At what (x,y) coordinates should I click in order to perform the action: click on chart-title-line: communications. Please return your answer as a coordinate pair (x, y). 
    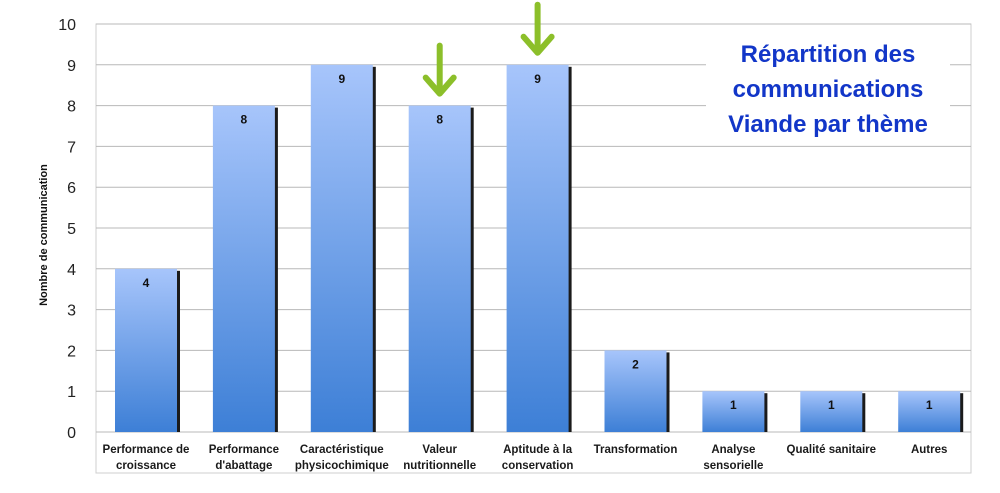
    Looking at the image, I should click on (828, 89).